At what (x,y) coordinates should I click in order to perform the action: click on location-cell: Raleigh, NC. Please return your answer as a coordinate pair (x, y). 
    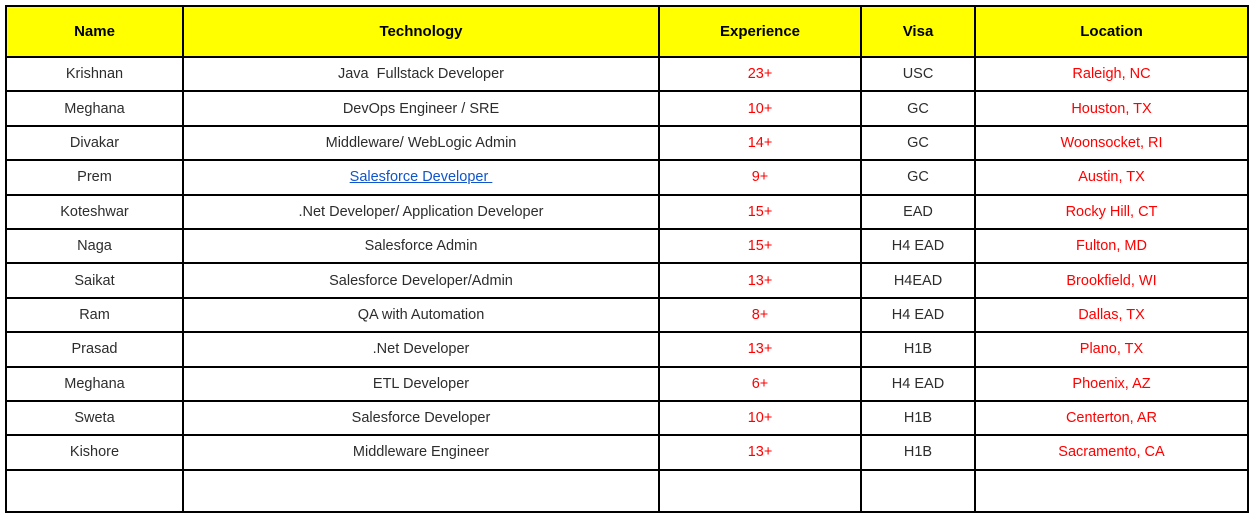
    Looking at the image, I should click on (1111, 74).